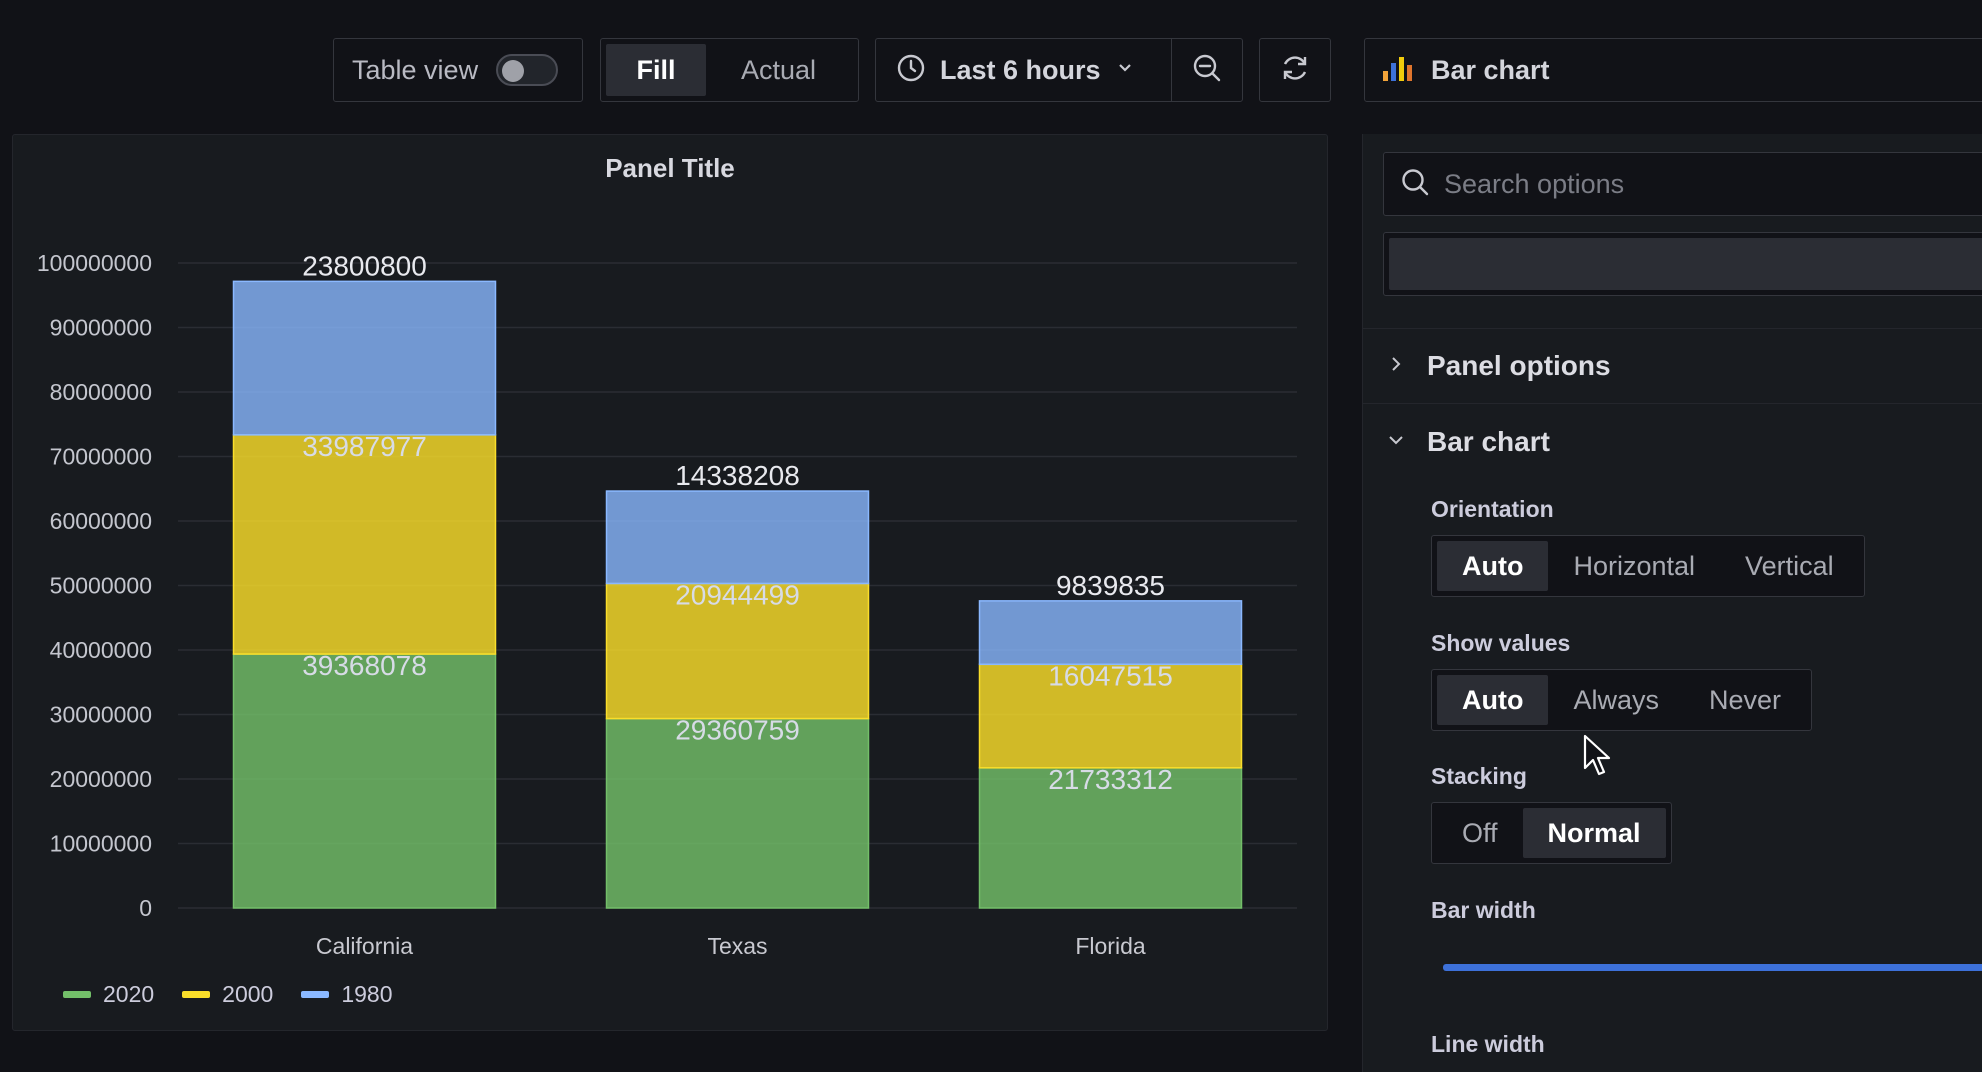 The height and width of the screenshot is (1072, 1982). What do you see at coordinates (1110, 675) in the screenshot?
I see `bar-value-label: 16047515` at bounding box center [1110, 675].